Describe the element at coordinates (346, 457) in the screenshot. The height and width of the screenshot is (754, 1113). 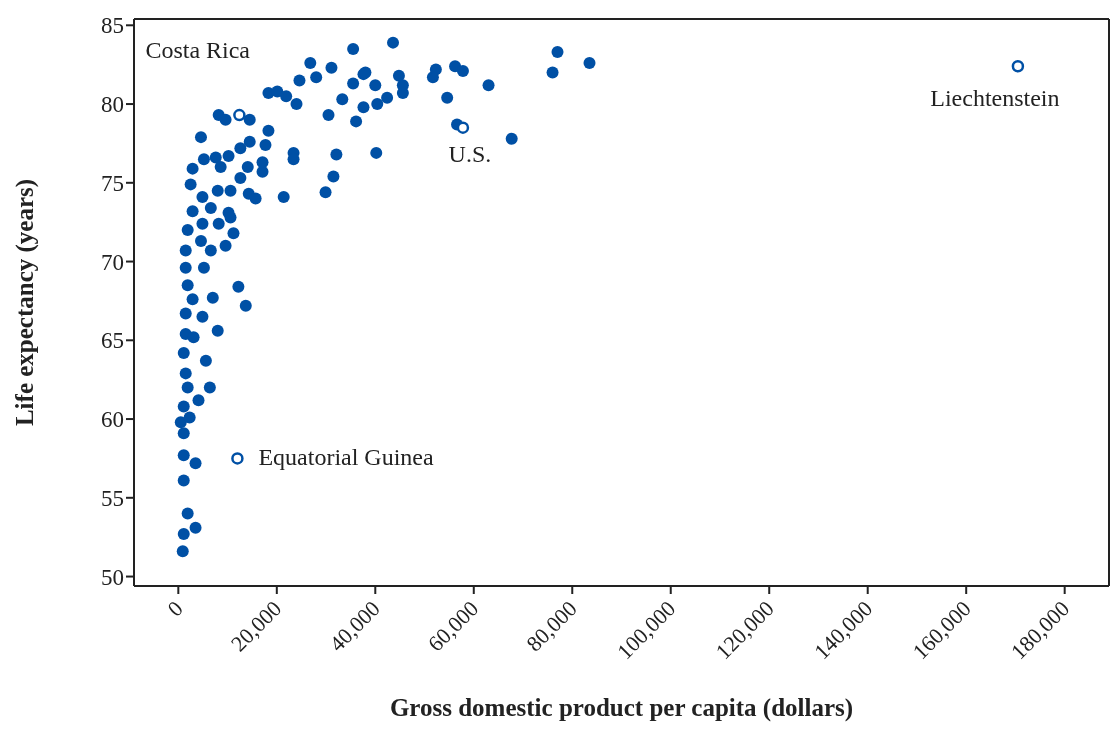
I see `annotation: Equatorial Guinea` at that location.